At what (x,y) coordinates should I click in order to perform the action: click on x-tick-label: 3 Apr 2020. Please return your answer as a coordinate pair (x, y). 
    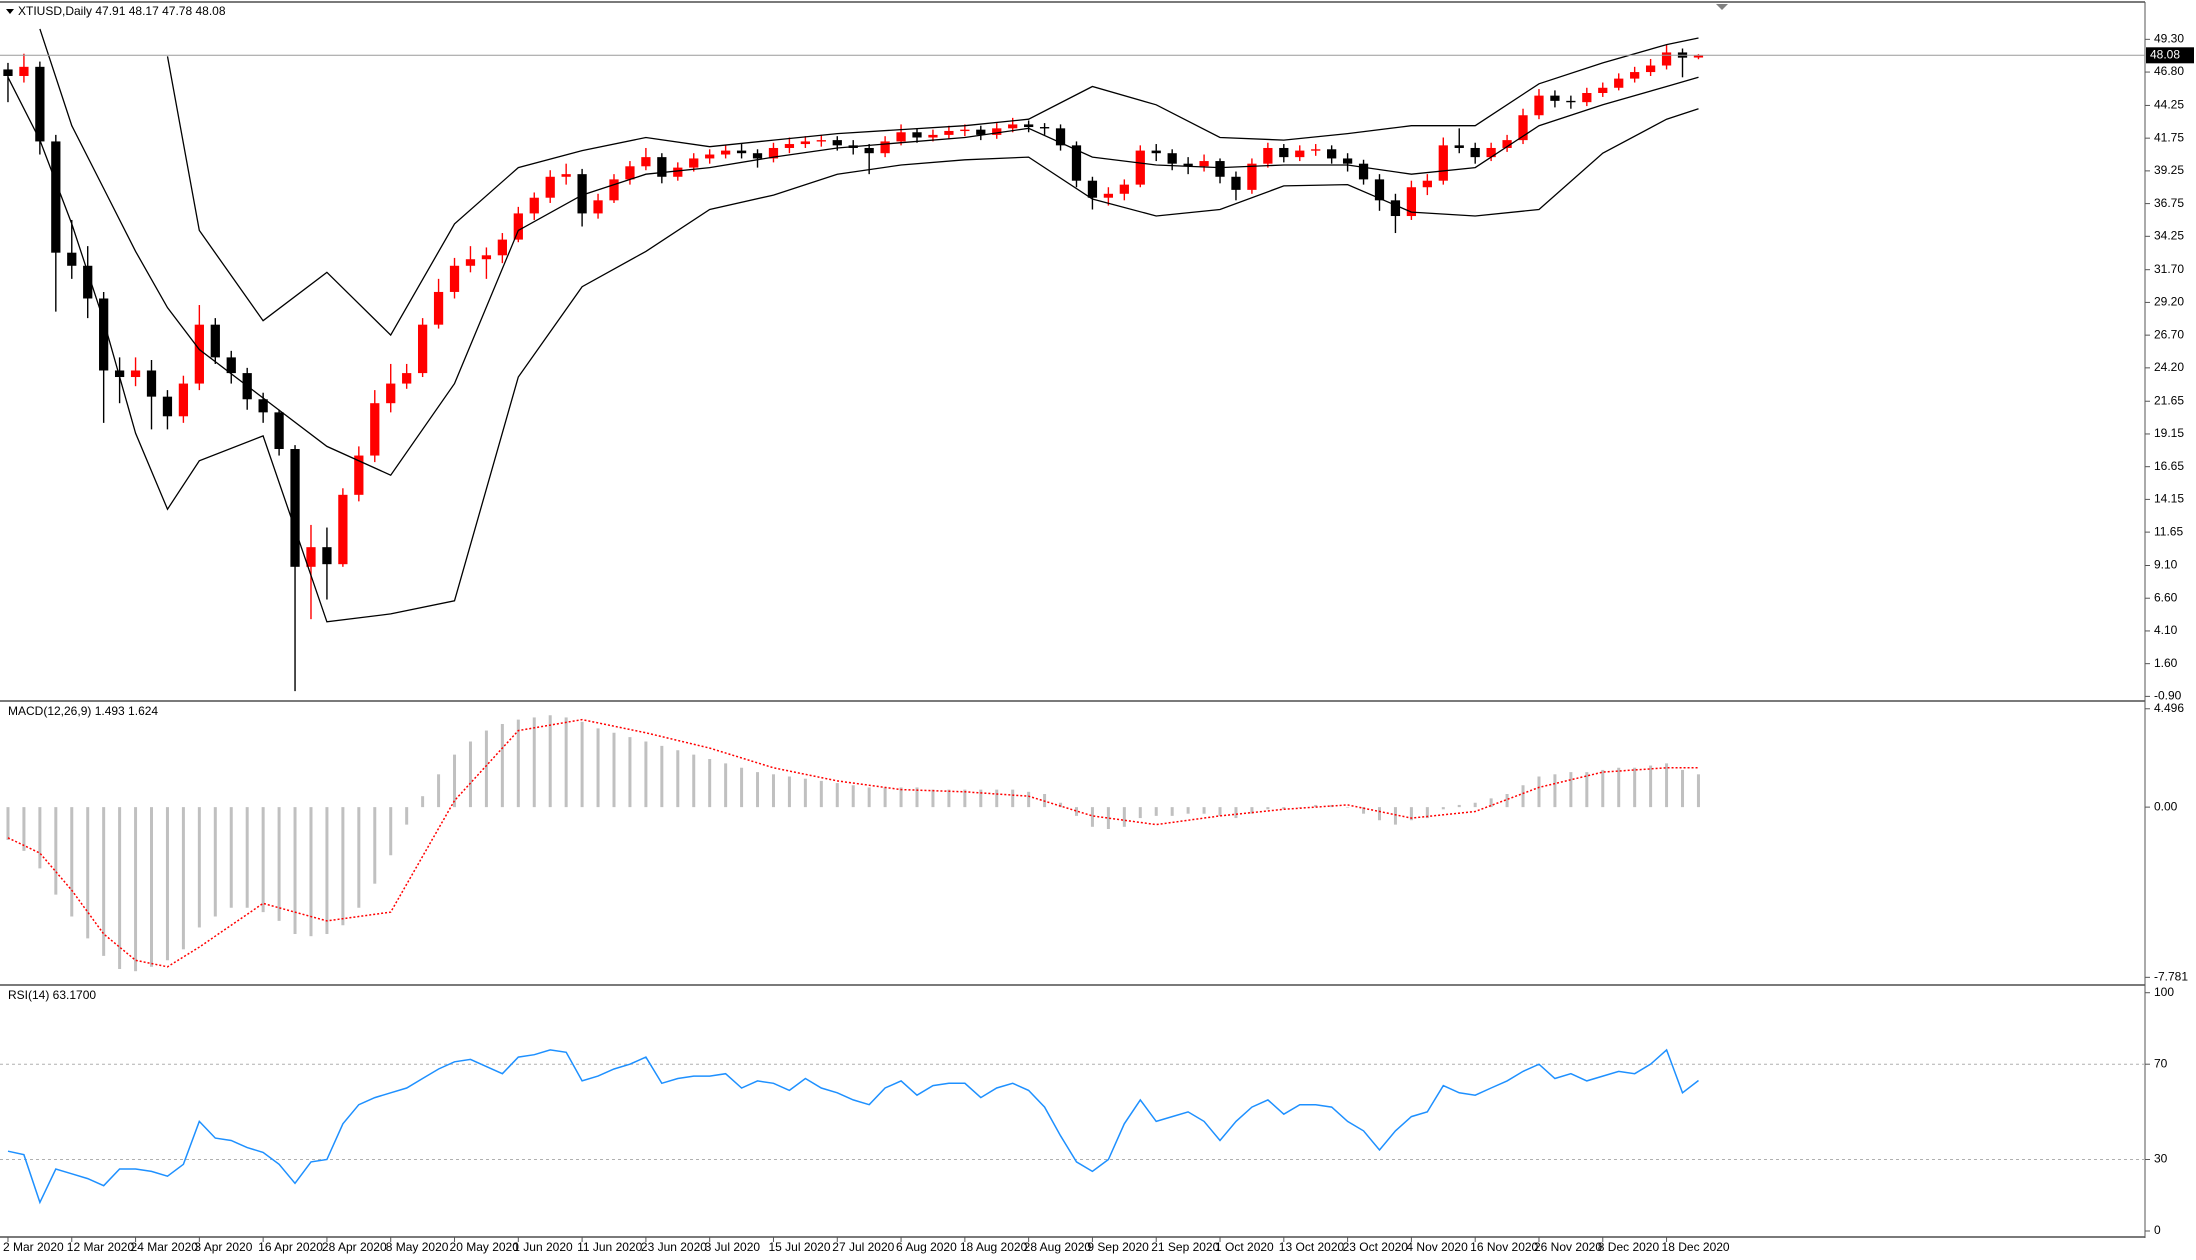
    Looking at the image, I should click on (223, 1247).